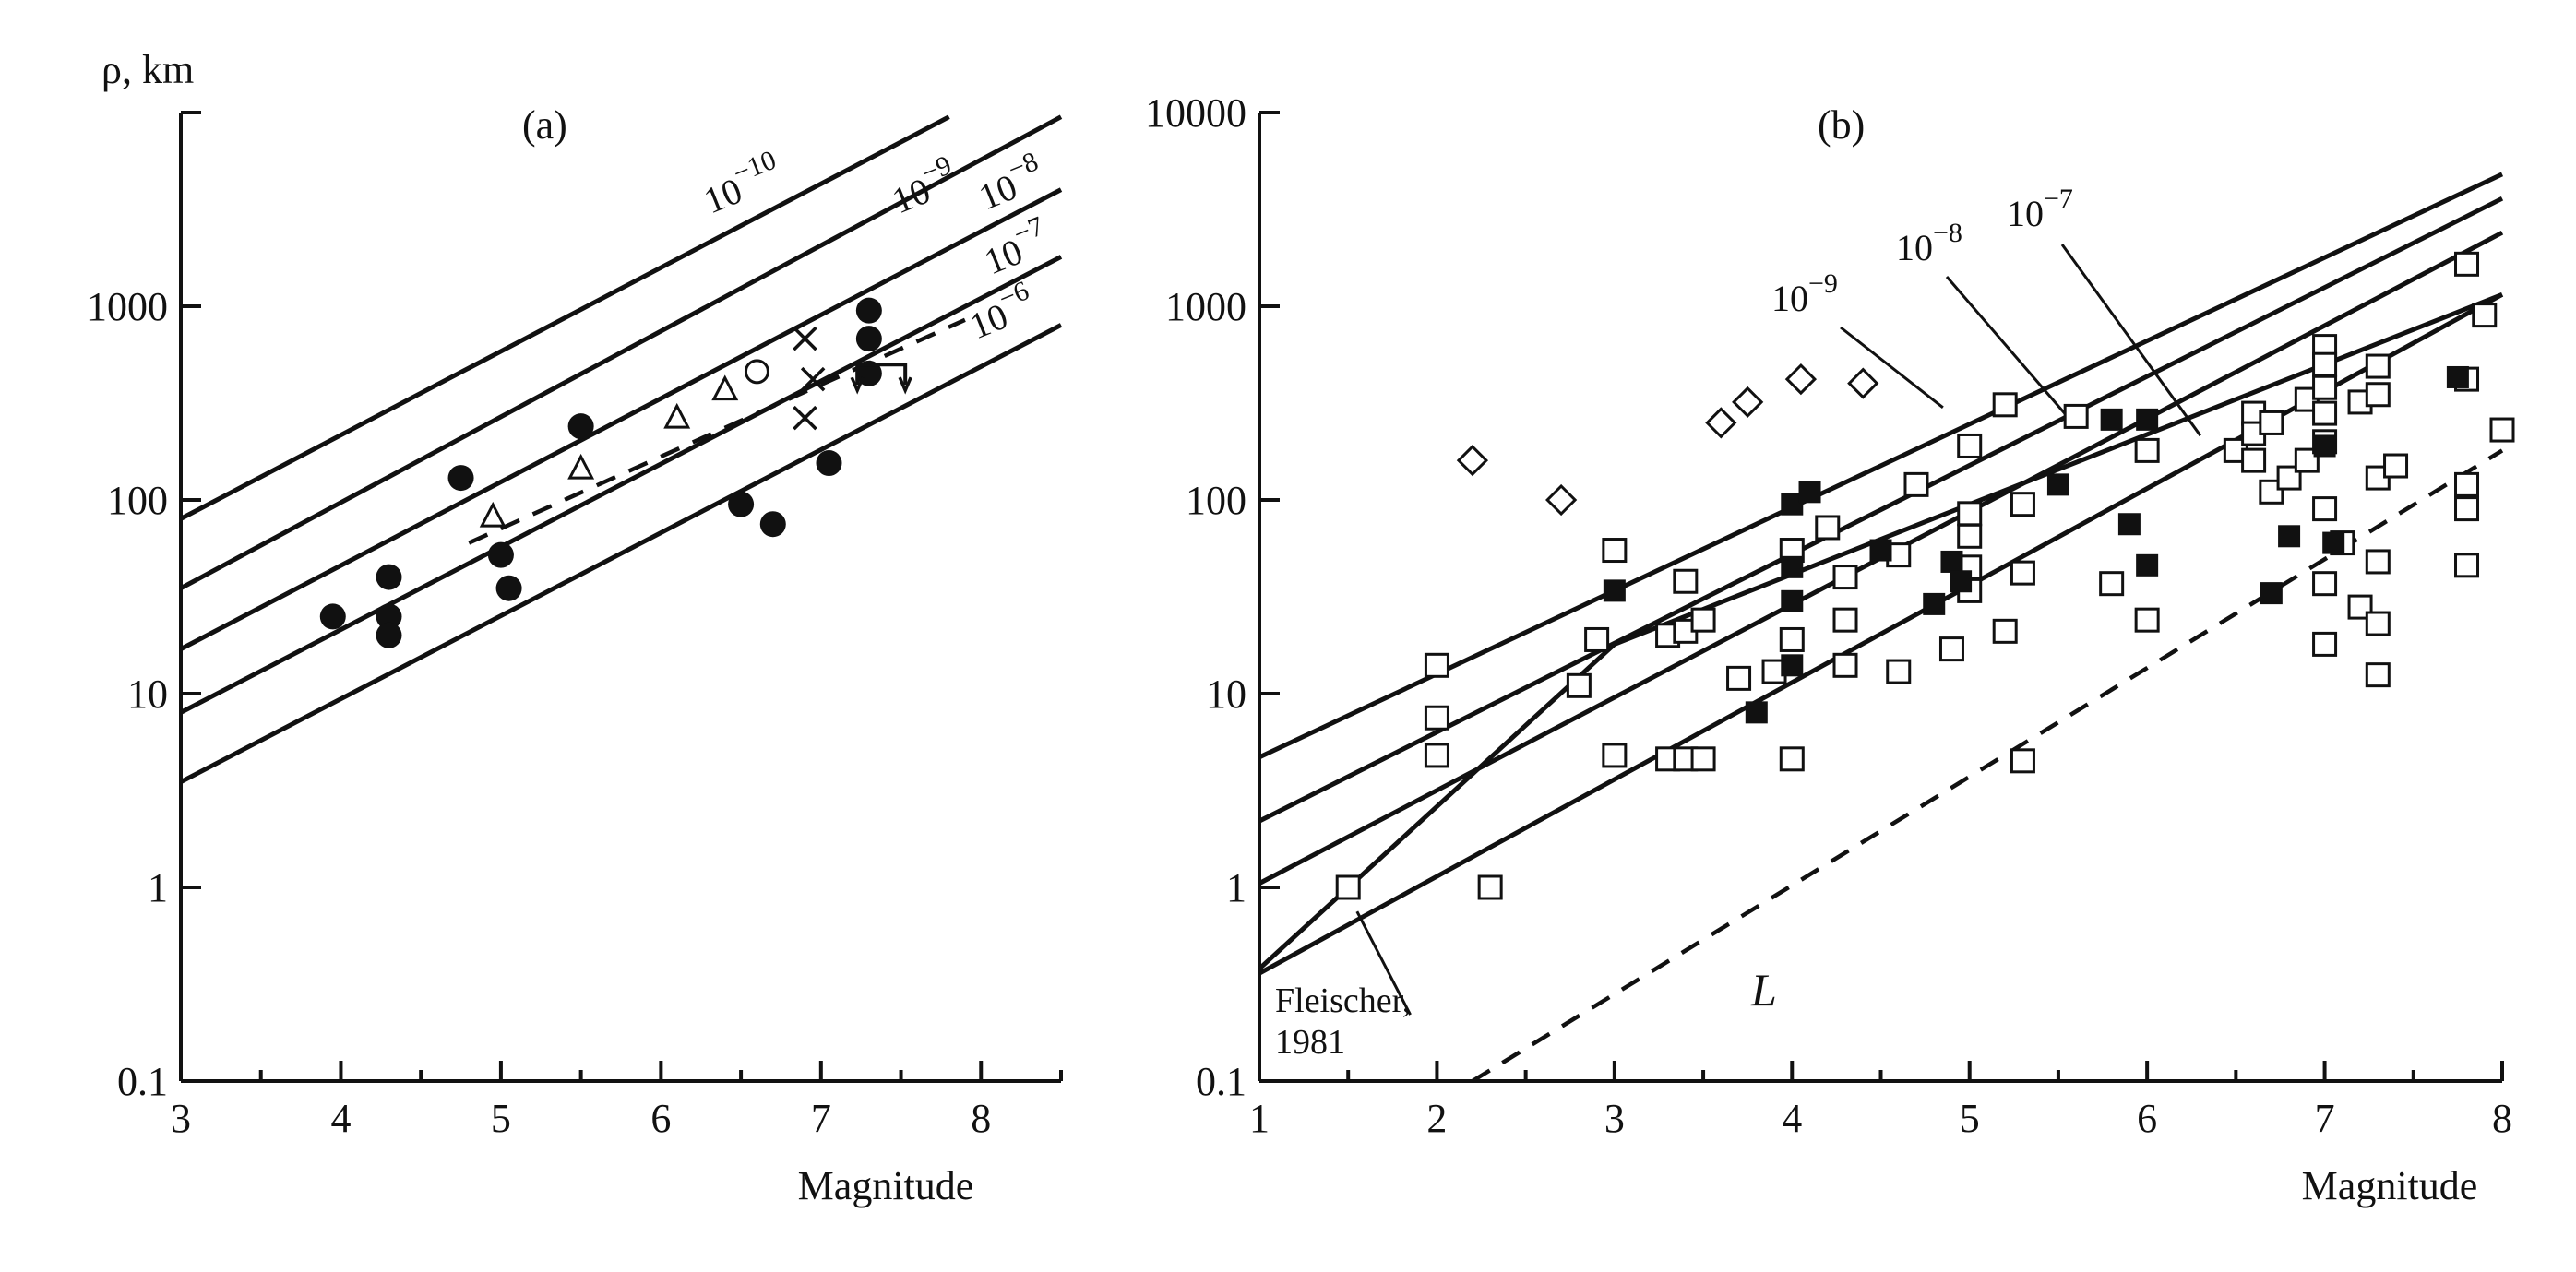  I want to click on x-tick-label: 2, so click(1436, 1118).